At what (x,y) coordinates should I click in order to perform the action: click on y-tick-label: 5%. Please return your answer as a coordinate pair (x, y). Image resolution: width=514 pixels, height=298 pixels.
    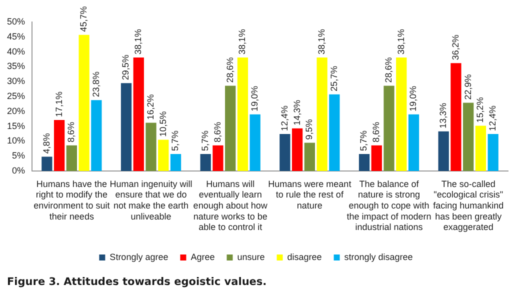
    Looking at the image, I should click on (19, 155).